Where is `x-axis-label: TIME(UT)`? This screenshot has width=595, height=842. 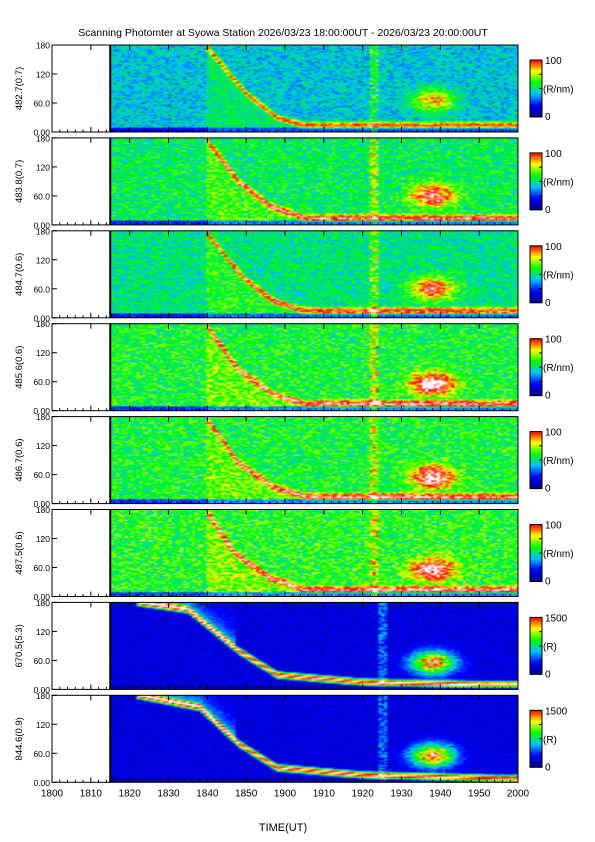 x-axis-label: TIME(UT) is located at coordinates (283, 828).